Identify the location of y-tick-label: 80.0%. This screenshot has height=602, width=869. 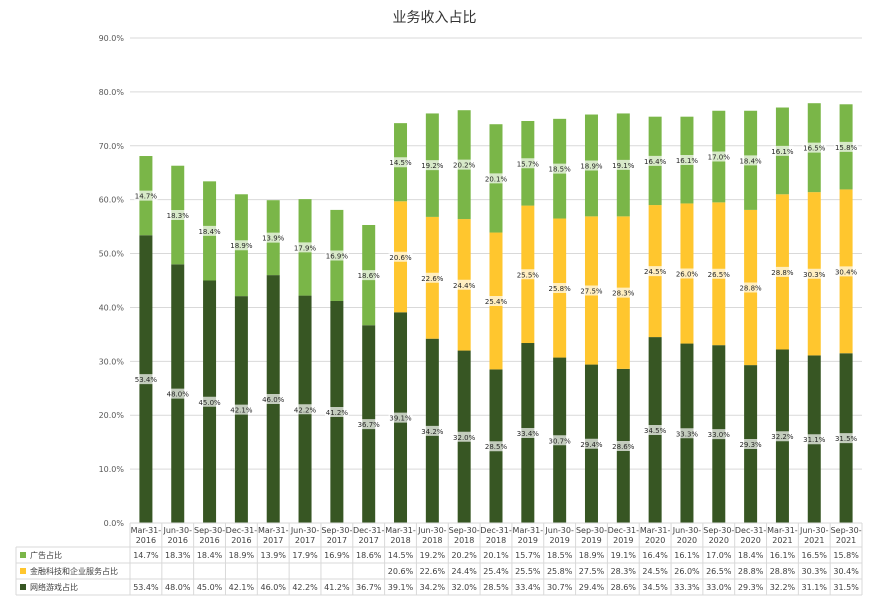
(112, 92).